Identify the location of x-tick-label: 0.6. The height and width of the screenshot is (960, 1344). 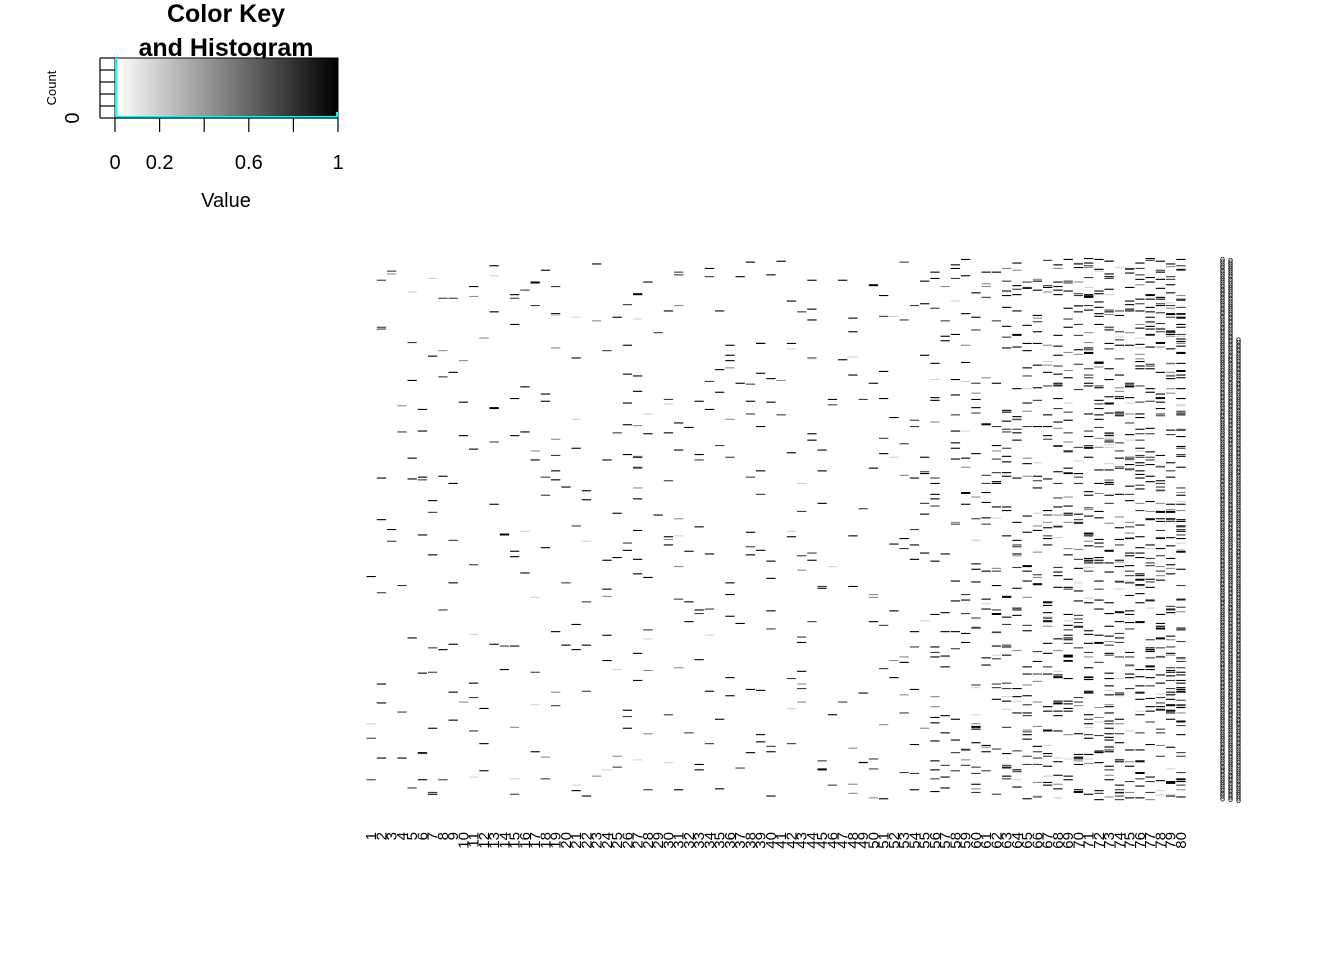
(249, 163).